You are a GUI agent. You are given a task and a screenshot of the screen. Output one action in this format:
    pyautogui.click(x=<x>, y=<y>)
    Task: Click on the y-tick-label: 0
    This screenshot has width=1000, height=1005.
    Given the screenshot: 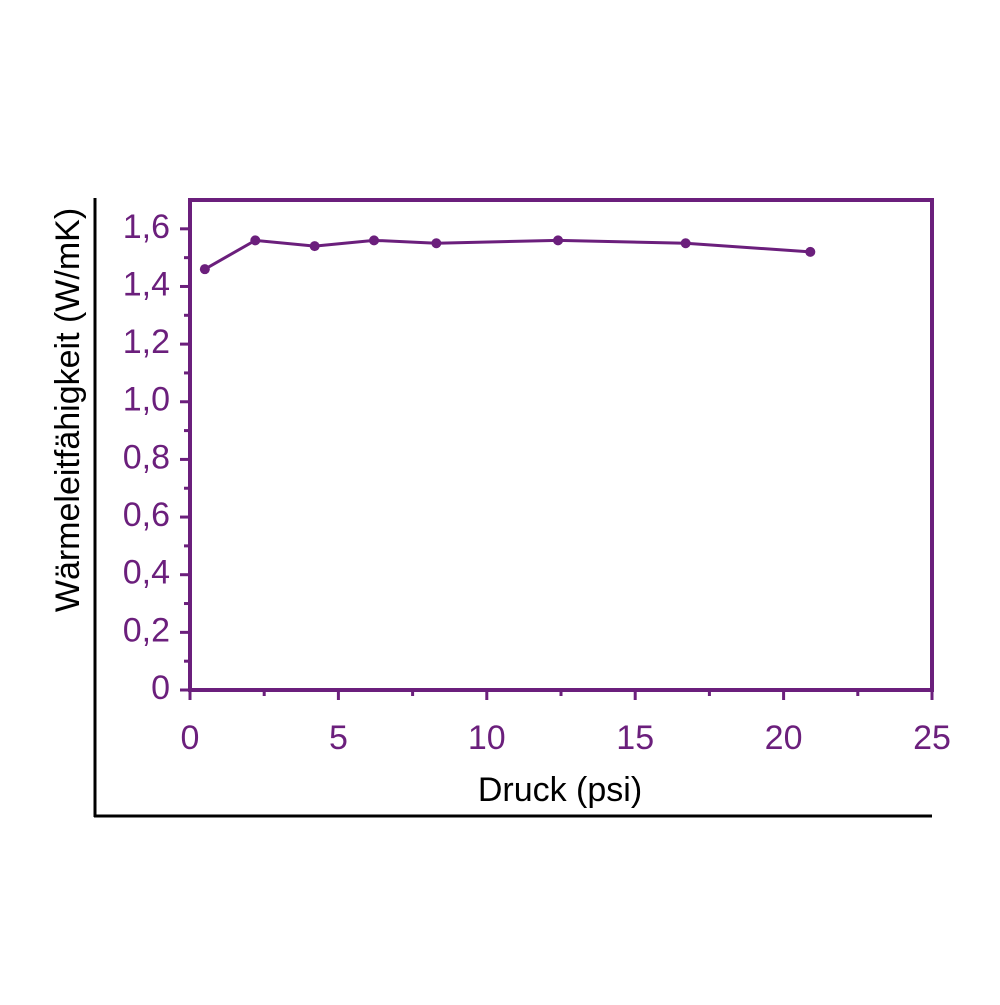 What is the action you would take?
    pyautogui.click(x=160, y=688)
    